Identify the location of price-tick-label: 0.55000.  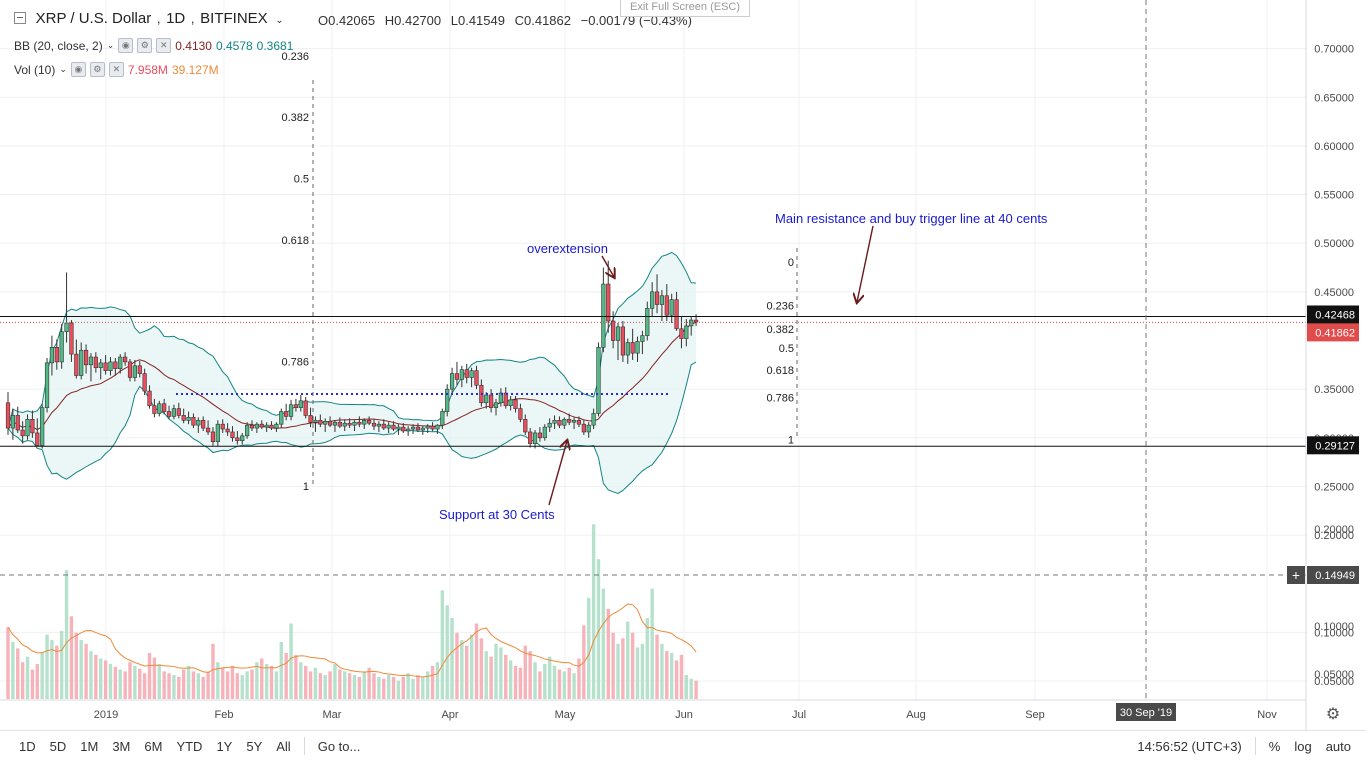
(1334, 196).